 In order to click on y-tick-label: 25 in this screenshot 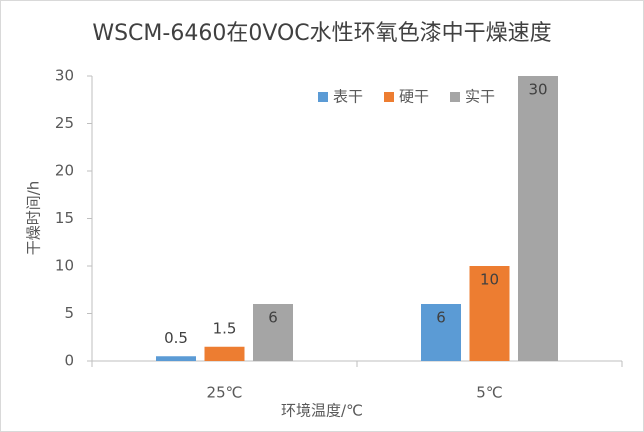, I will do `click(64, 123)`.